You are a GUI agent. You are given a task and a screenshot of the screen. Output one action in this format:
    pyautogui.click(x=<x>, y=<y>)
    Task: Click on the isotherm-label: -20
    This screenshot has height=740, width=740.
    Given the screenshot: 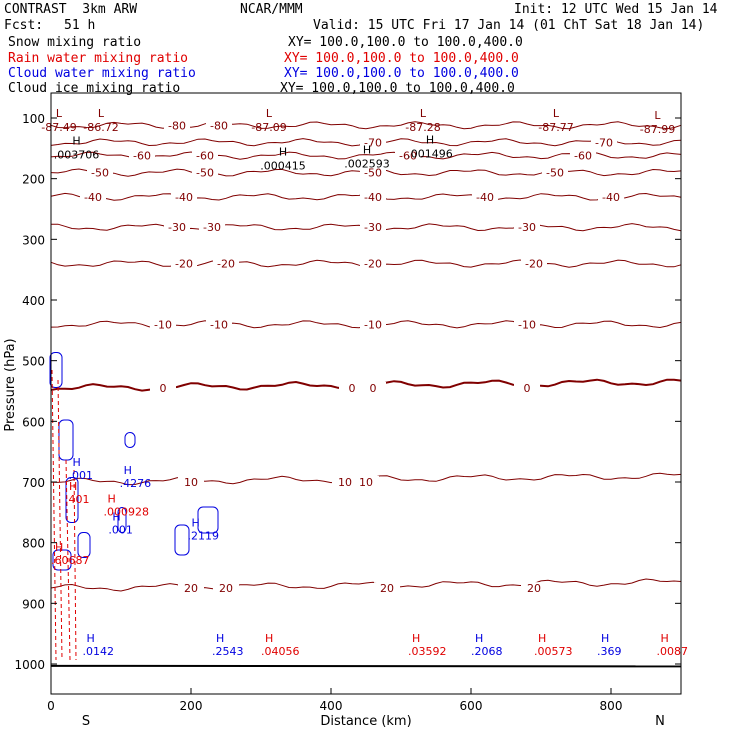 What is the action you would take?
    pyautogui.click(x=226, y=264)
    